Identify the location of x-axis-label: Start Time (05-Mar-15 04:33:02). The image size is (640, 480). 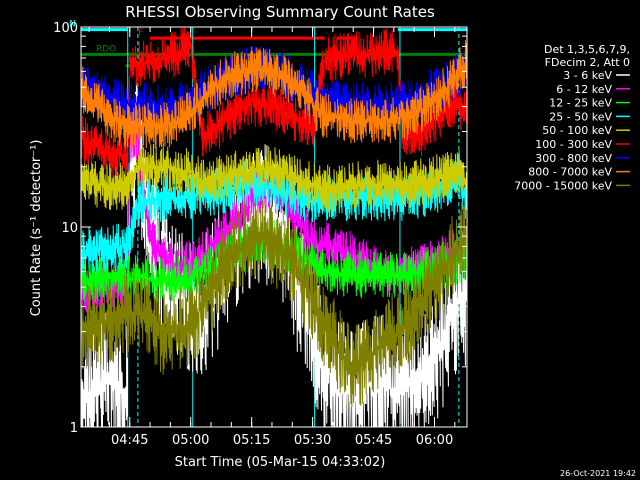
(280, 462).